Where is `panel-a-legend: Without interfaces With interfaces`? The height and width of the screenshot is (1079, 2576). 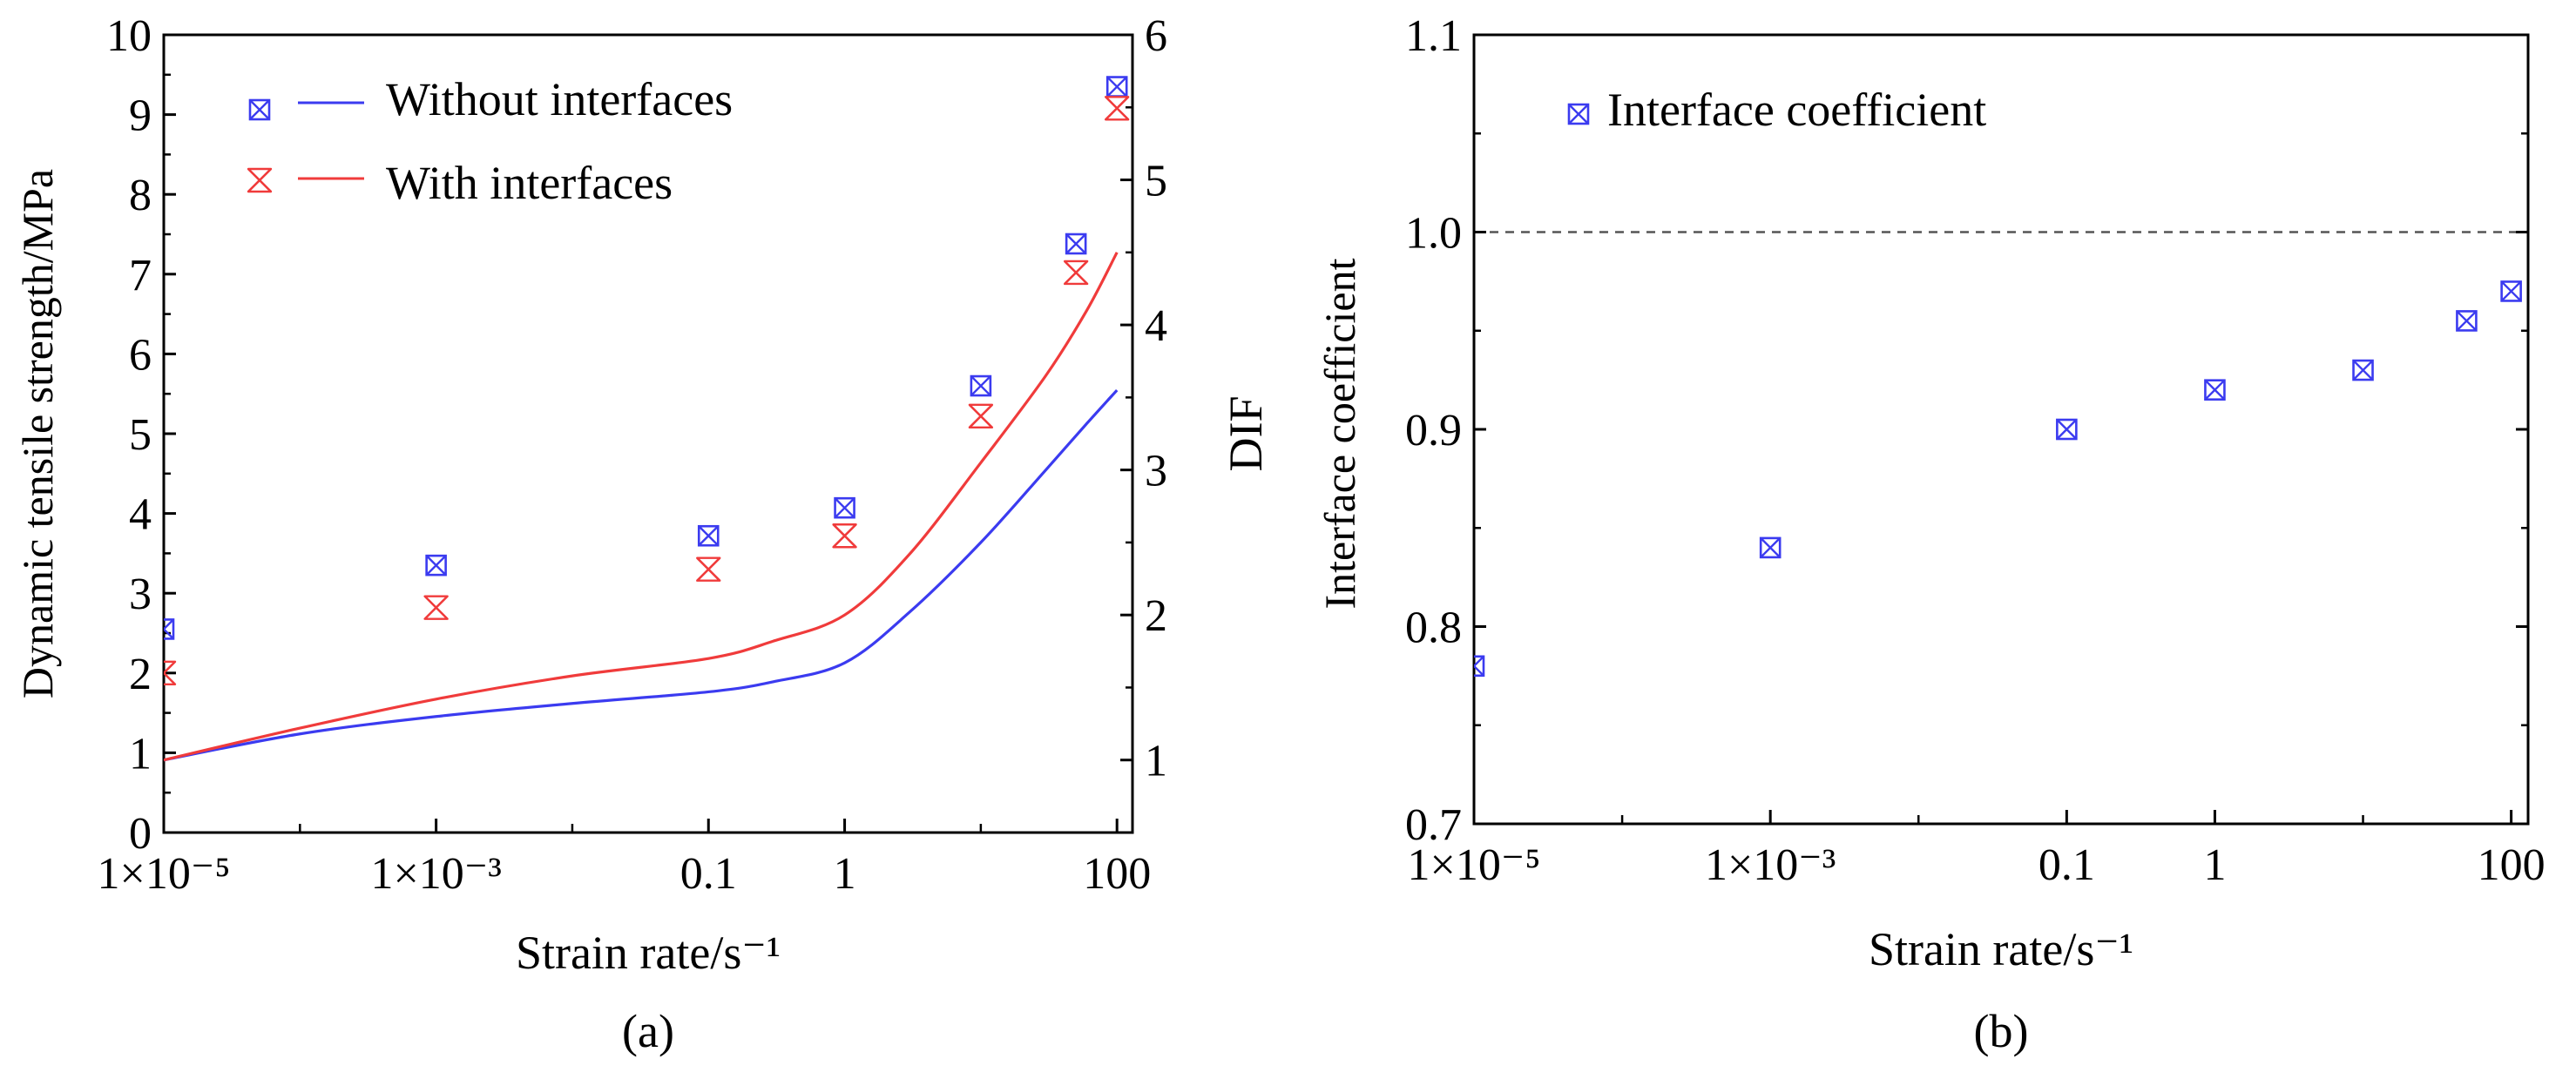 panel-a-legend: Without interfaces With interfaces is located at coordinates (490, 141).